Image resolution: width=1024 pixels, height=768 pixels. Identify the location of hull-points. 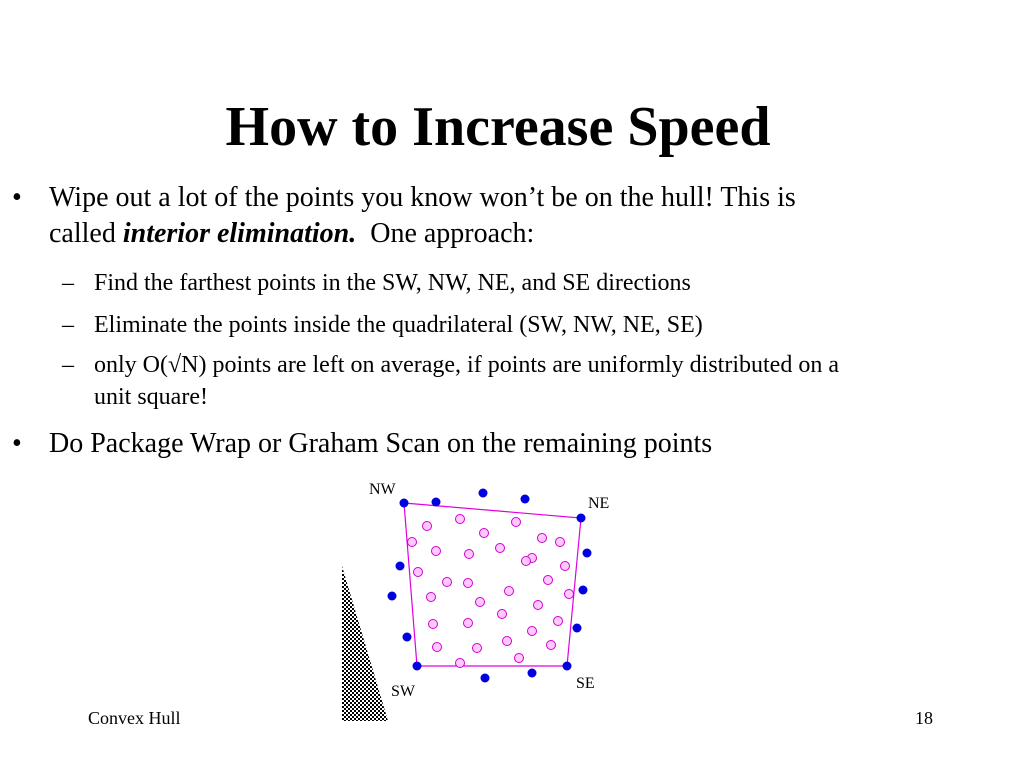
(489, 585).